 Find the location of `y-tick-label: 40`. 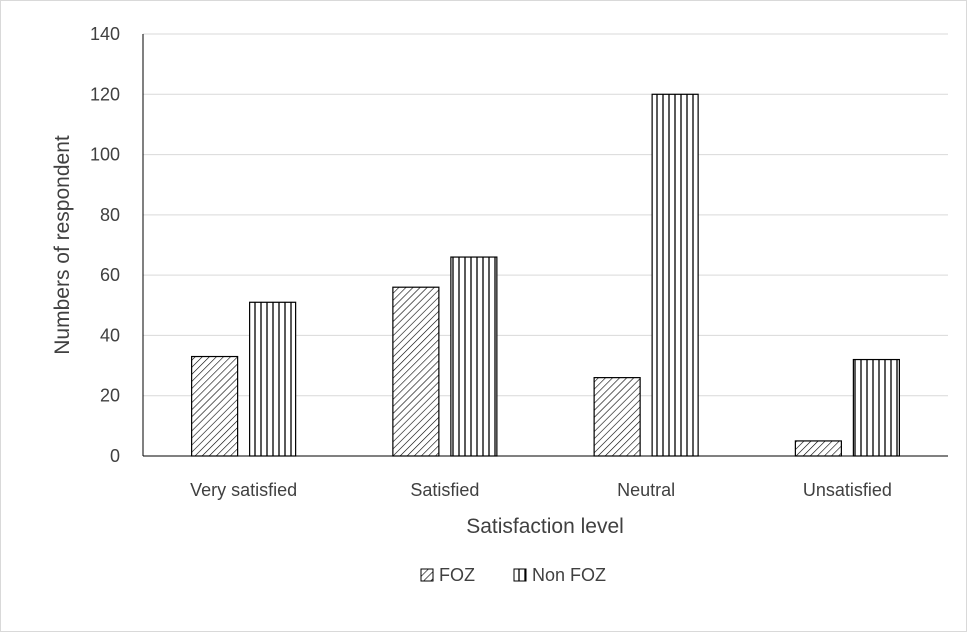

y-tick-label: 40 is located at coordinates (110, 335).